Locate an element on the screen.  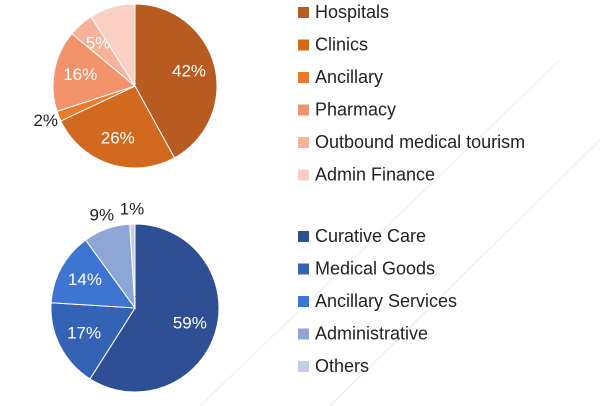
data-label: 26% is located at coordinates (118, 138).